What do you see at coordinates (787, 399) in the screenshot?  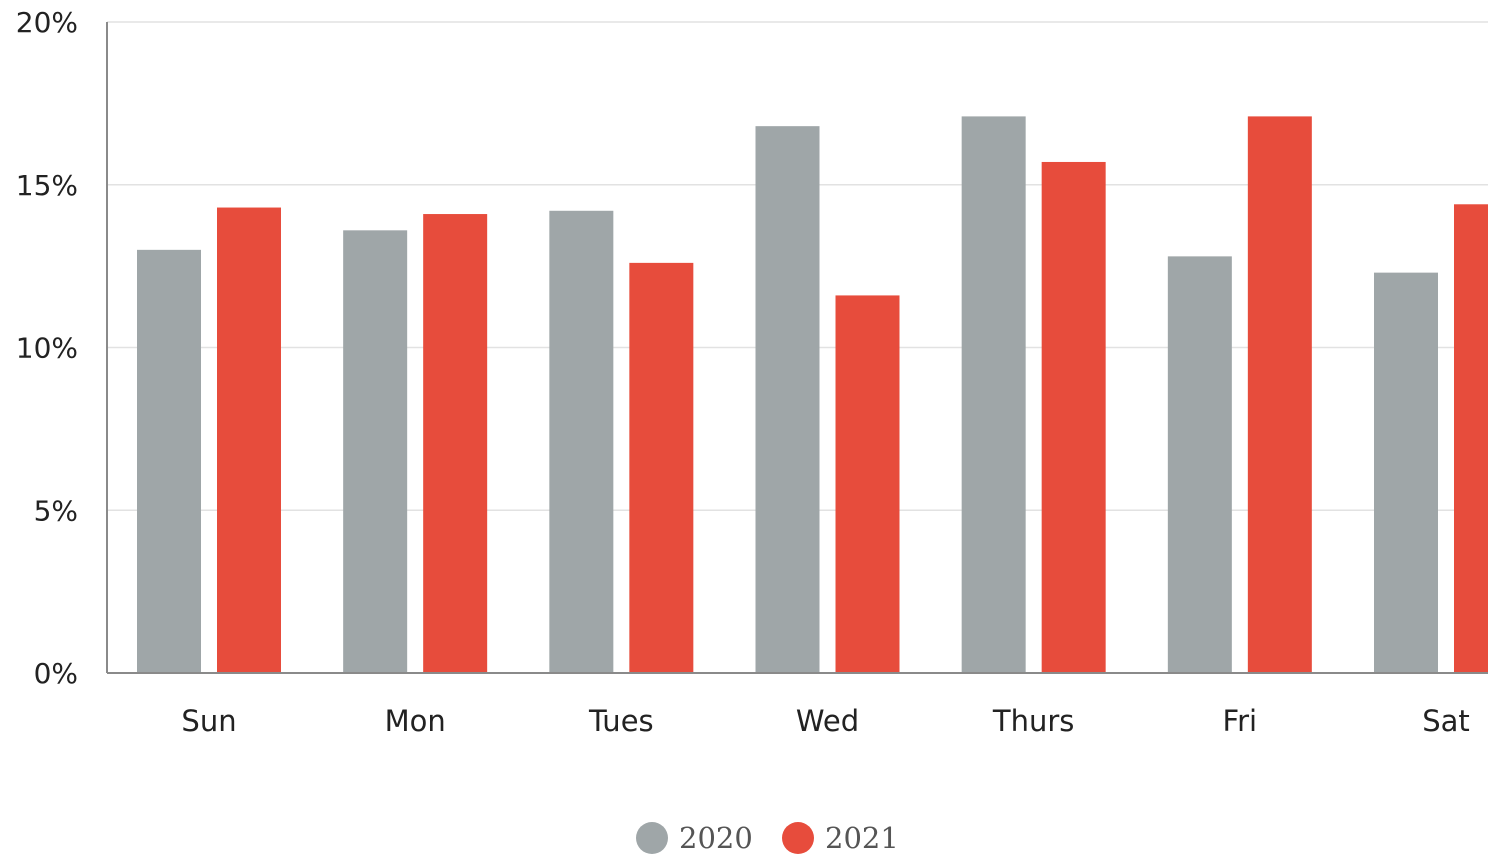 I see `bar-2020-wed` at bounding box center [787, 399].